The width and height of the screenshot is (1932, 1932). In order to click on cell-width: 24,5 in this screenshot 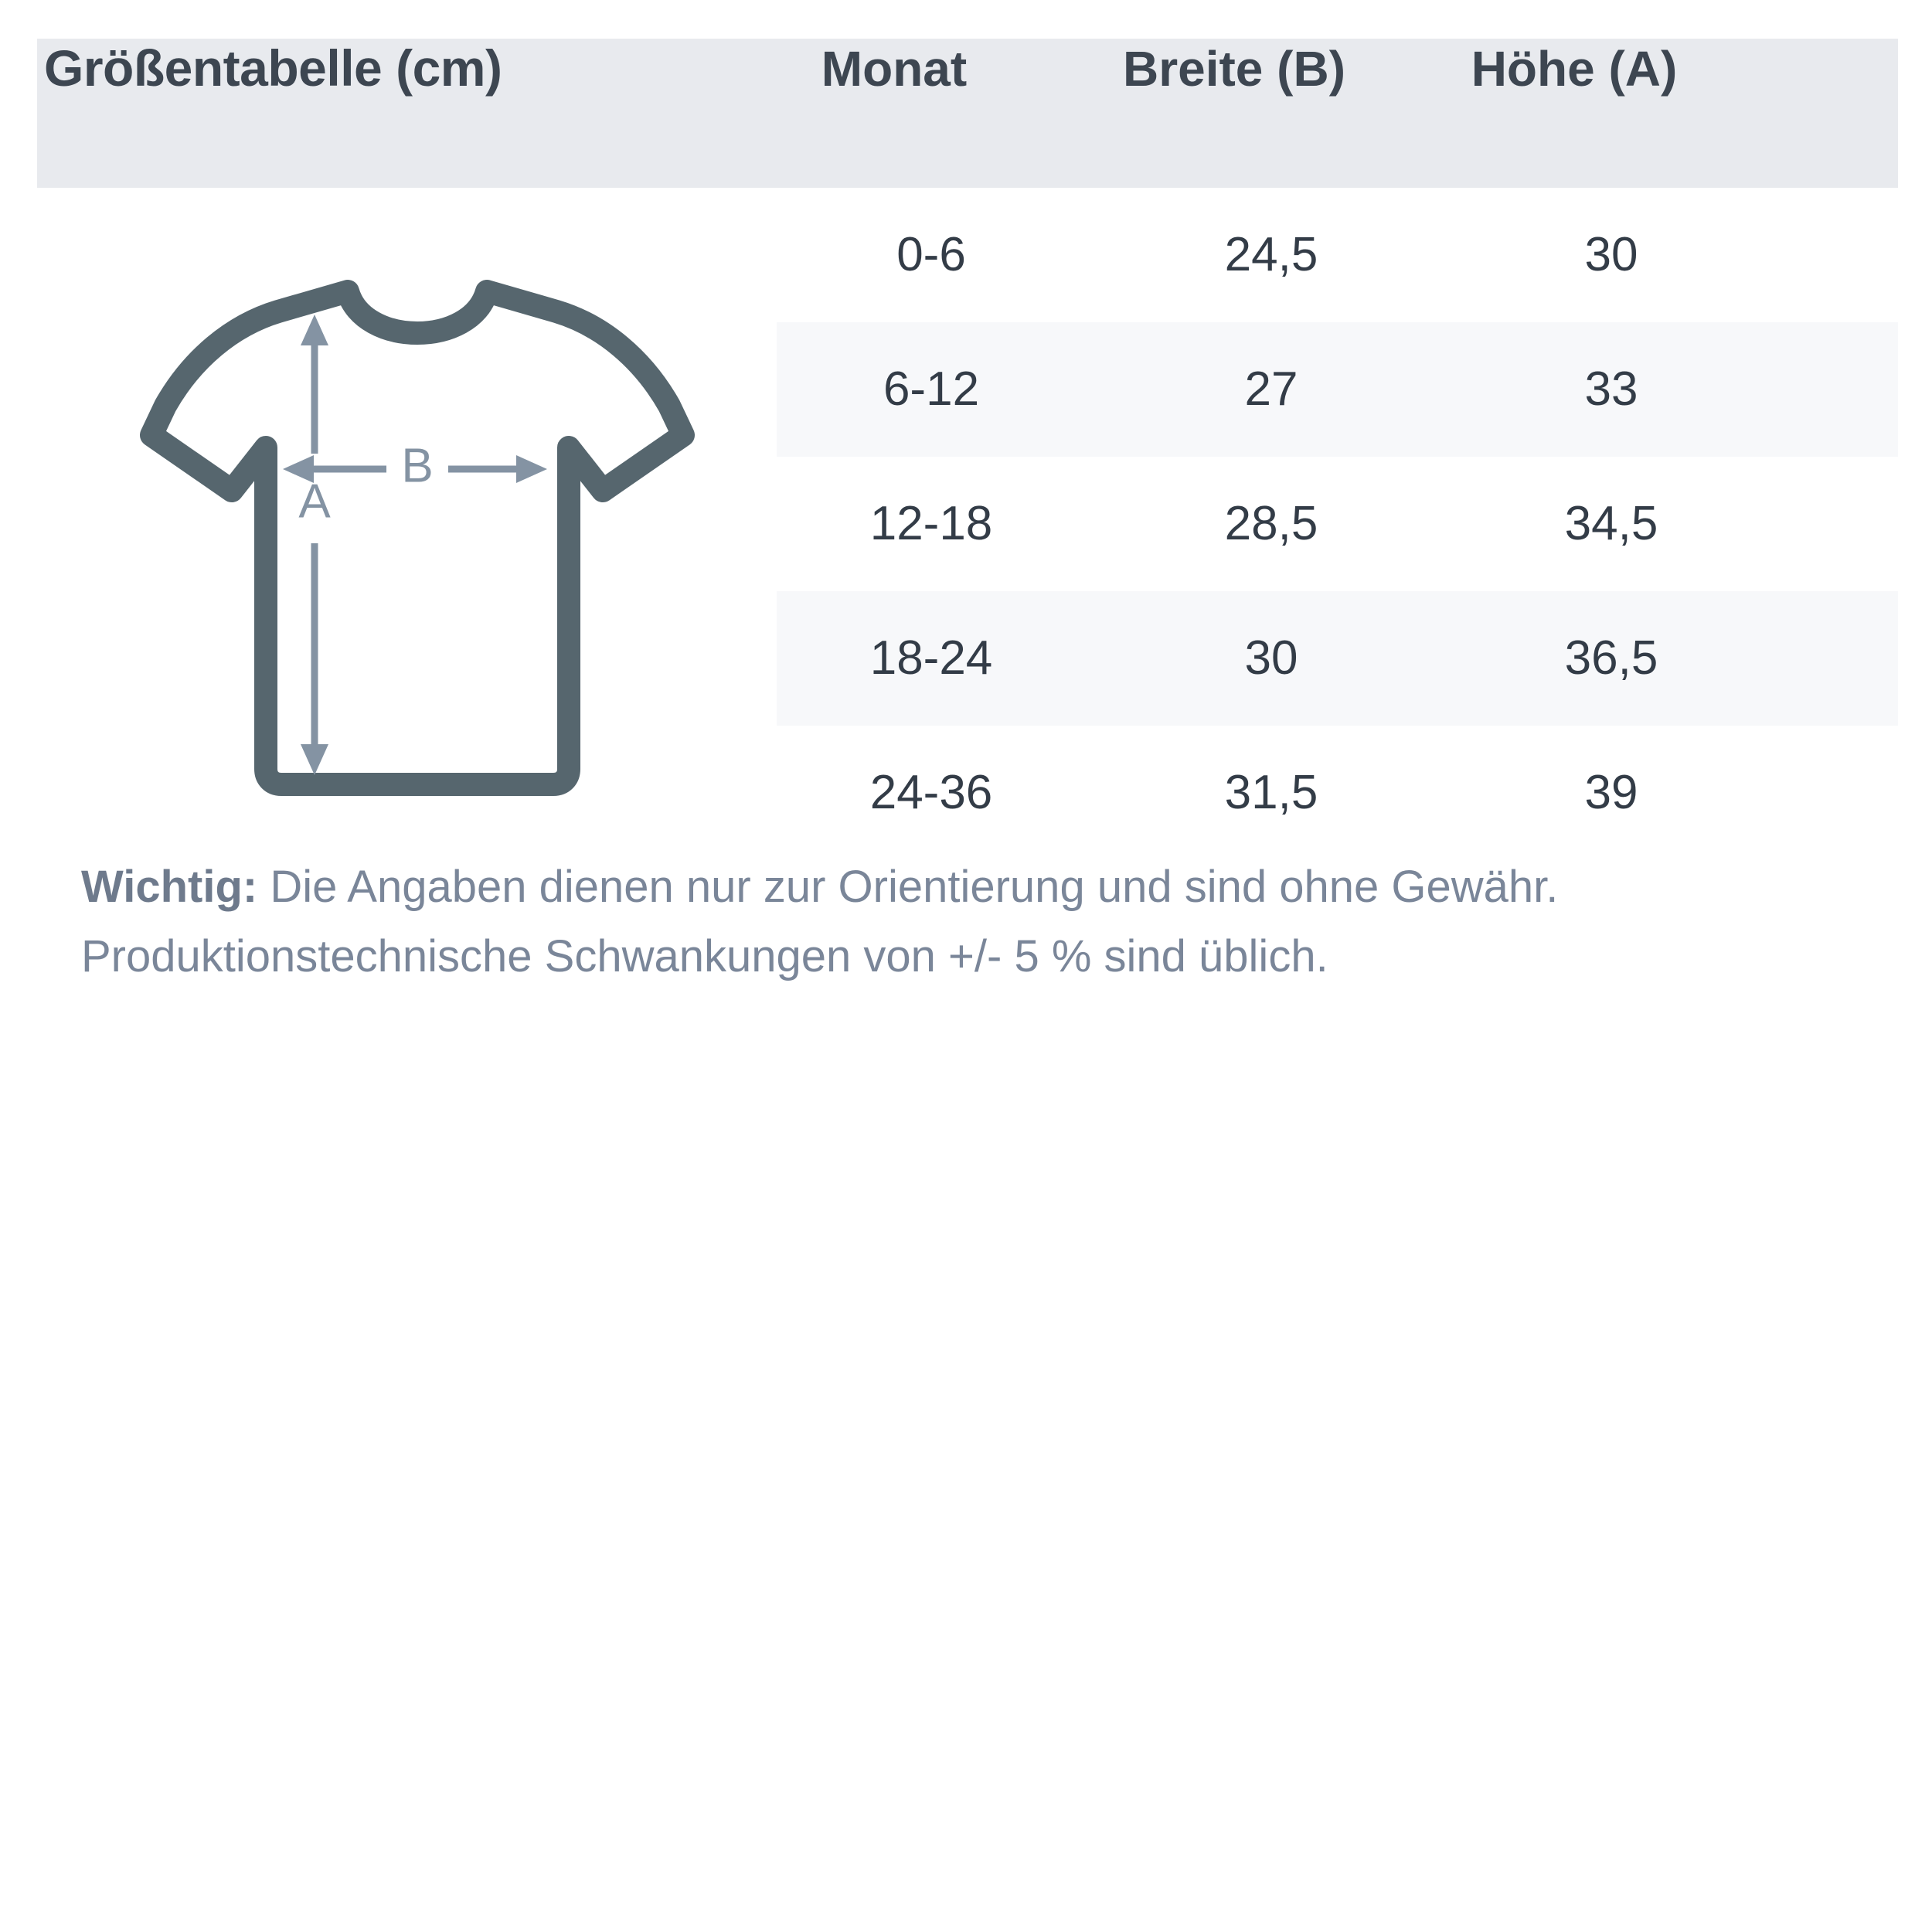, I will do `click(1271, 255)`.